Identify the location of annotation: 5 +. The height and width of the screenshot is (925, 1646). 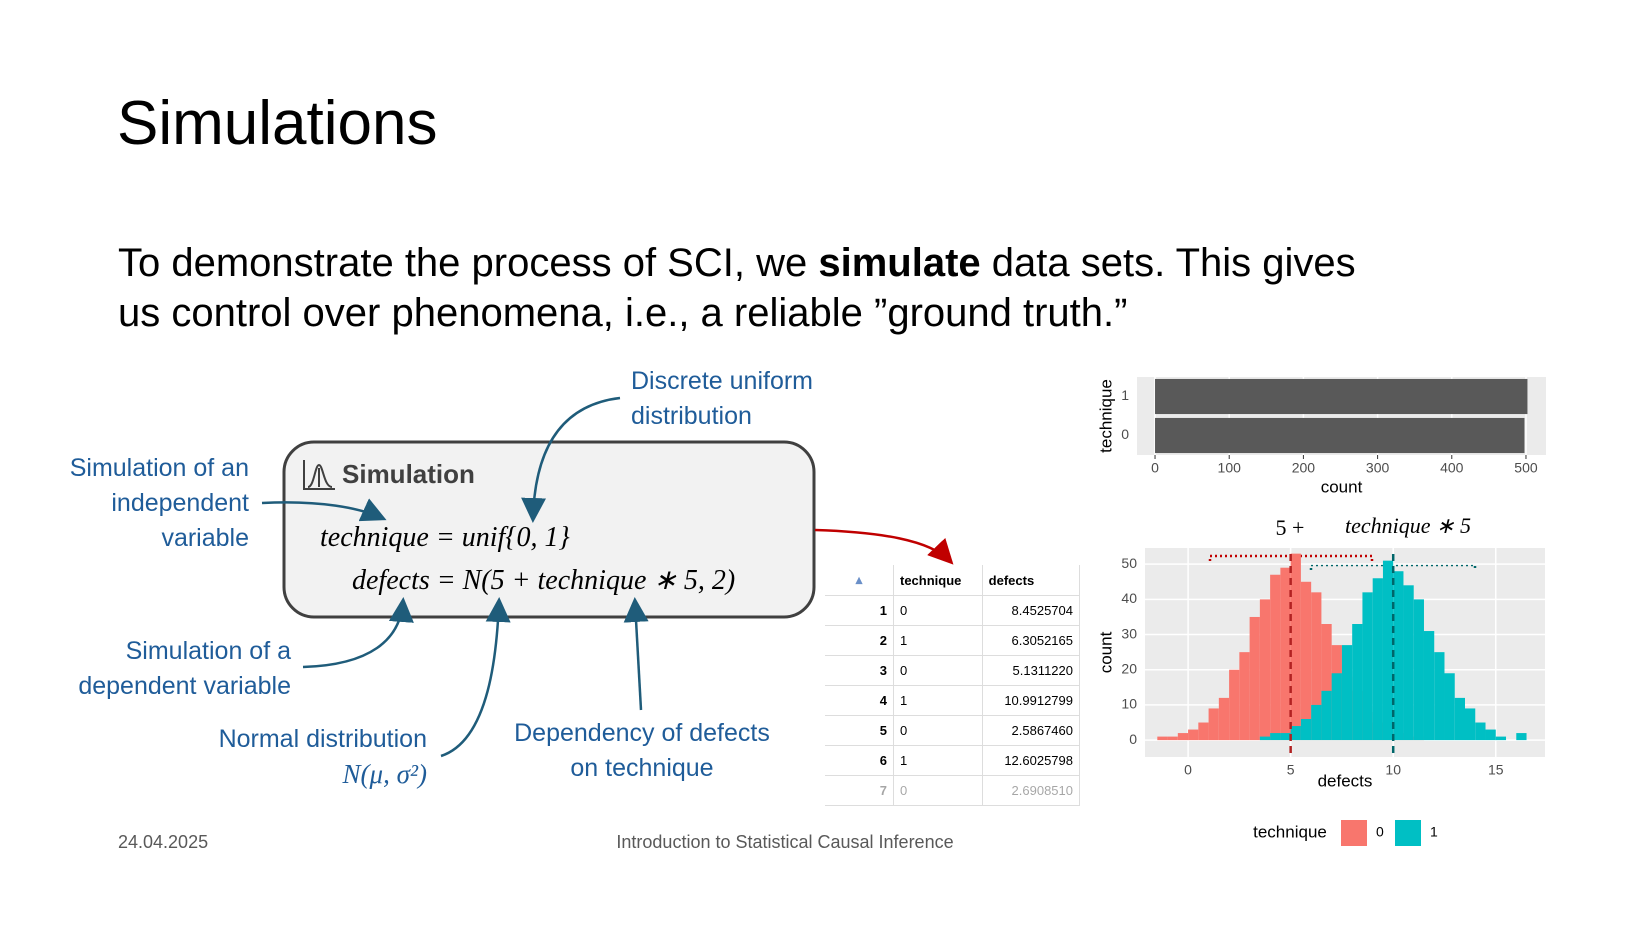
(1290, 527).